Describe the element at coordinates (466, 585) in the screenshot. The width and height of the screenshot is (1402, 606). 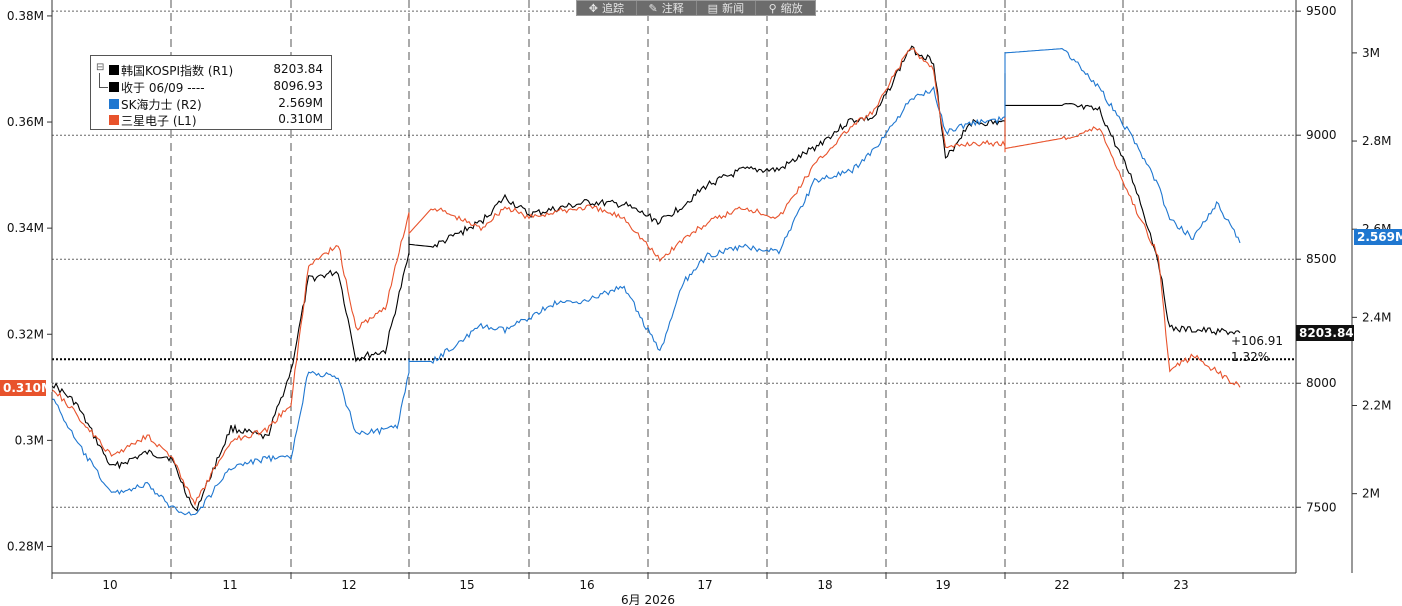
I see `x-tick-label: 15` at that location.